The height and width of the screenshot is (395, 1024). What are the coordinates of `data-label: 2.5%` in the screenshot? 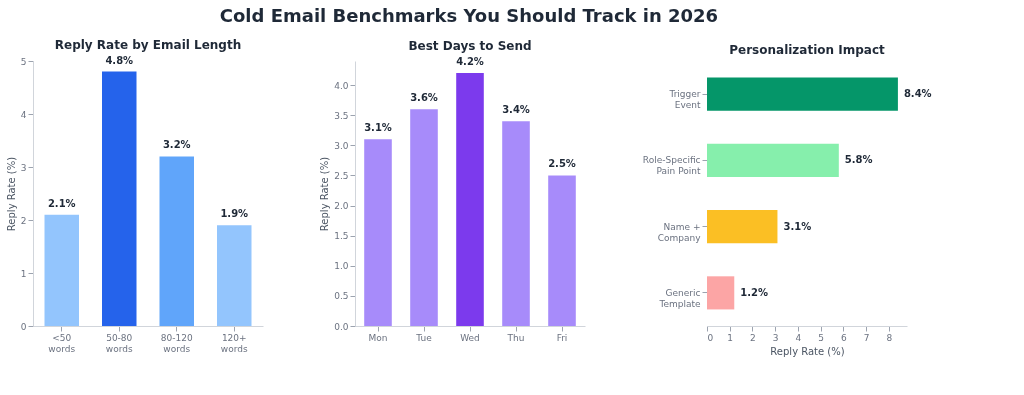 It's located at (562, 164).